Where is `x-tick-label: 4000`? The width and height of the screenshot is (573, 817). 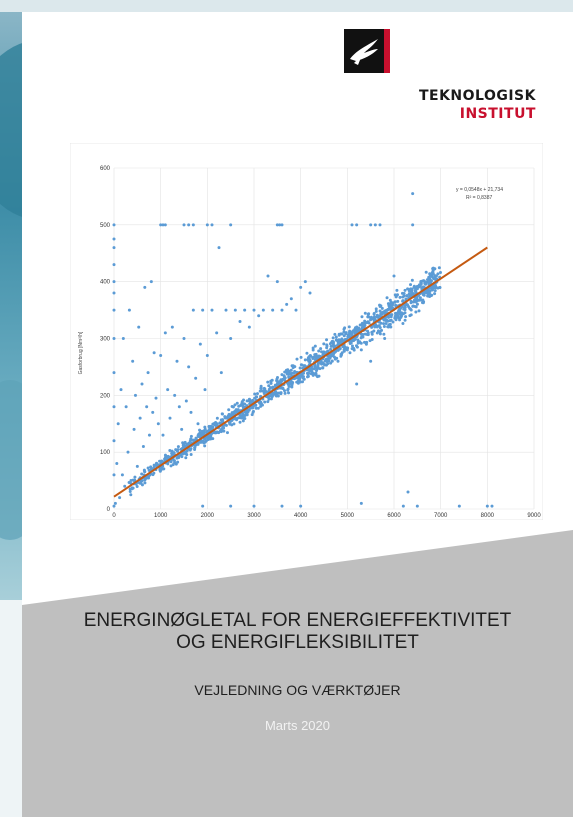 x-tick-label: 4000 is located at coordinates (301, 516).